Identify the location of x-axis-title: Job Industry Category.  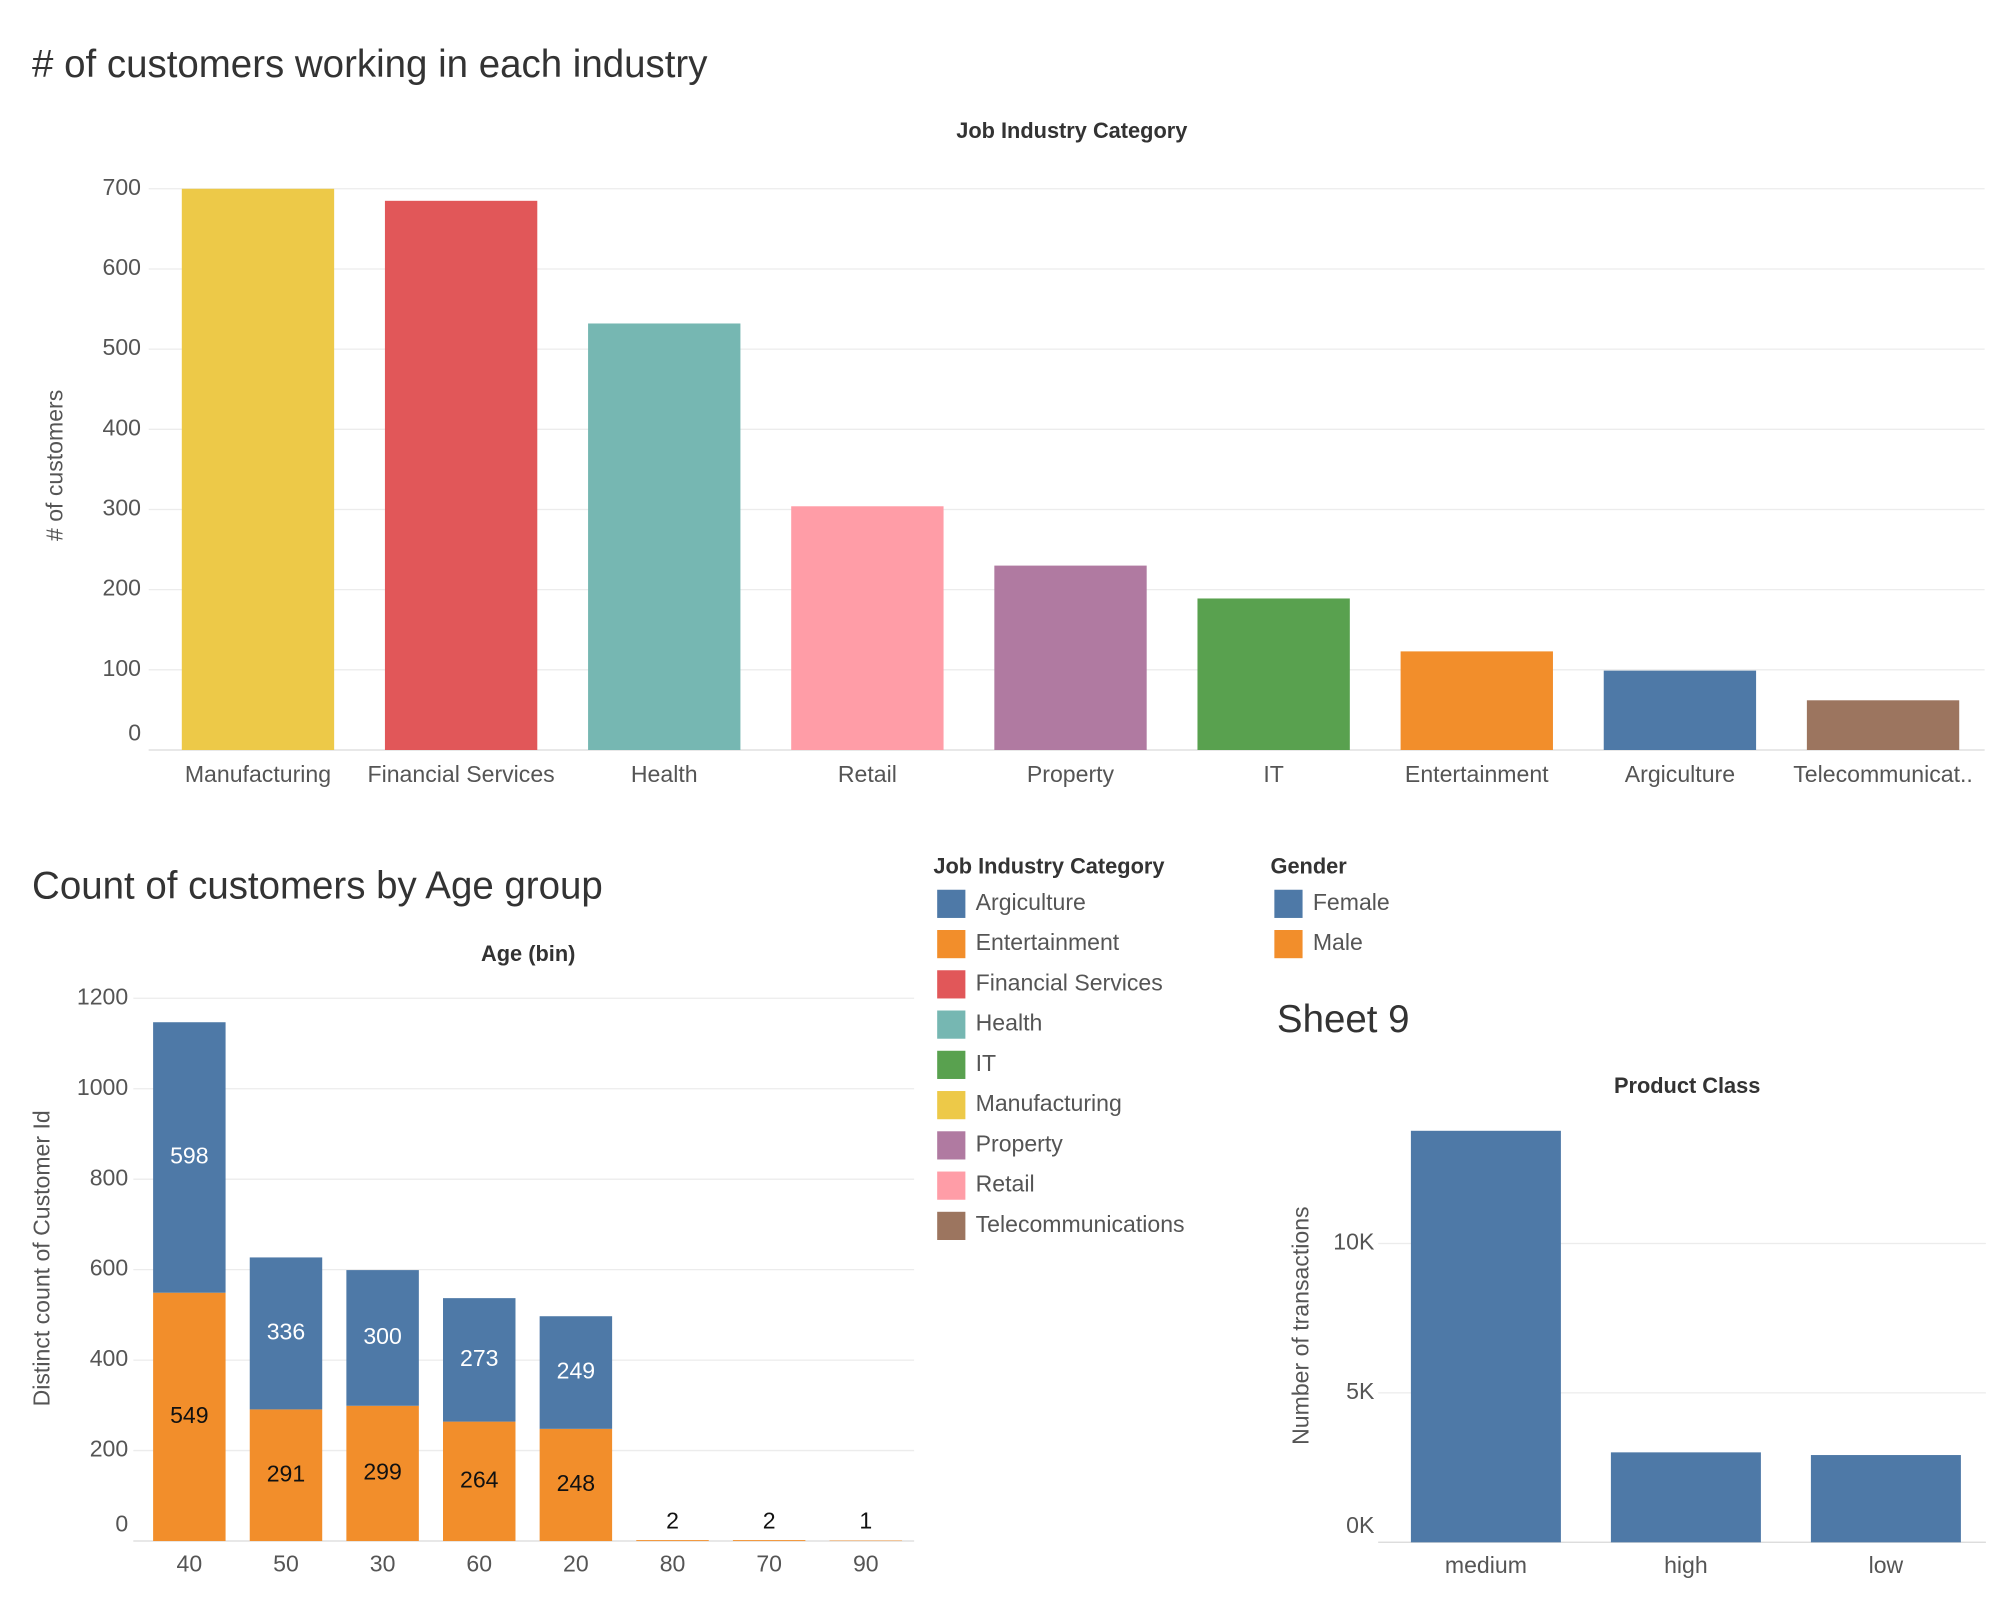
(1071, 130).